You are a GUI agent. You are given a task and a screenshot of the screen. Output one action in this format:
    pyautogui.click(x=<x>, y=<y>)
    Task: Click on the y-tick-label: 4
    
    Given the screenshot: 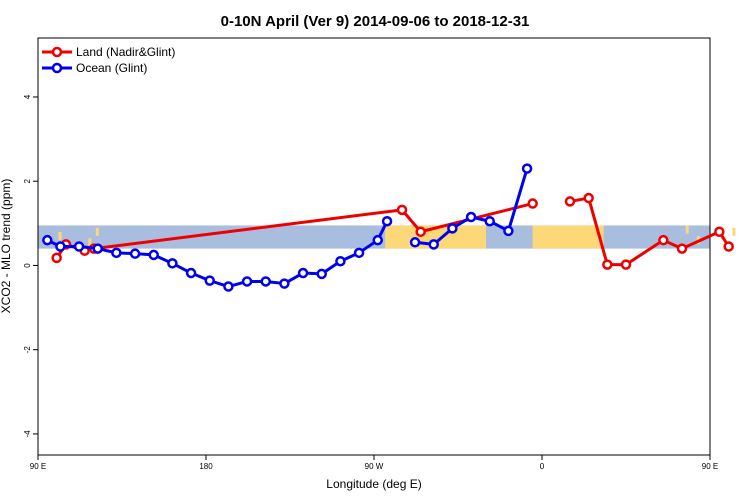 What is the action you would take?
    pyautogui.click(x=27, y=96)
    